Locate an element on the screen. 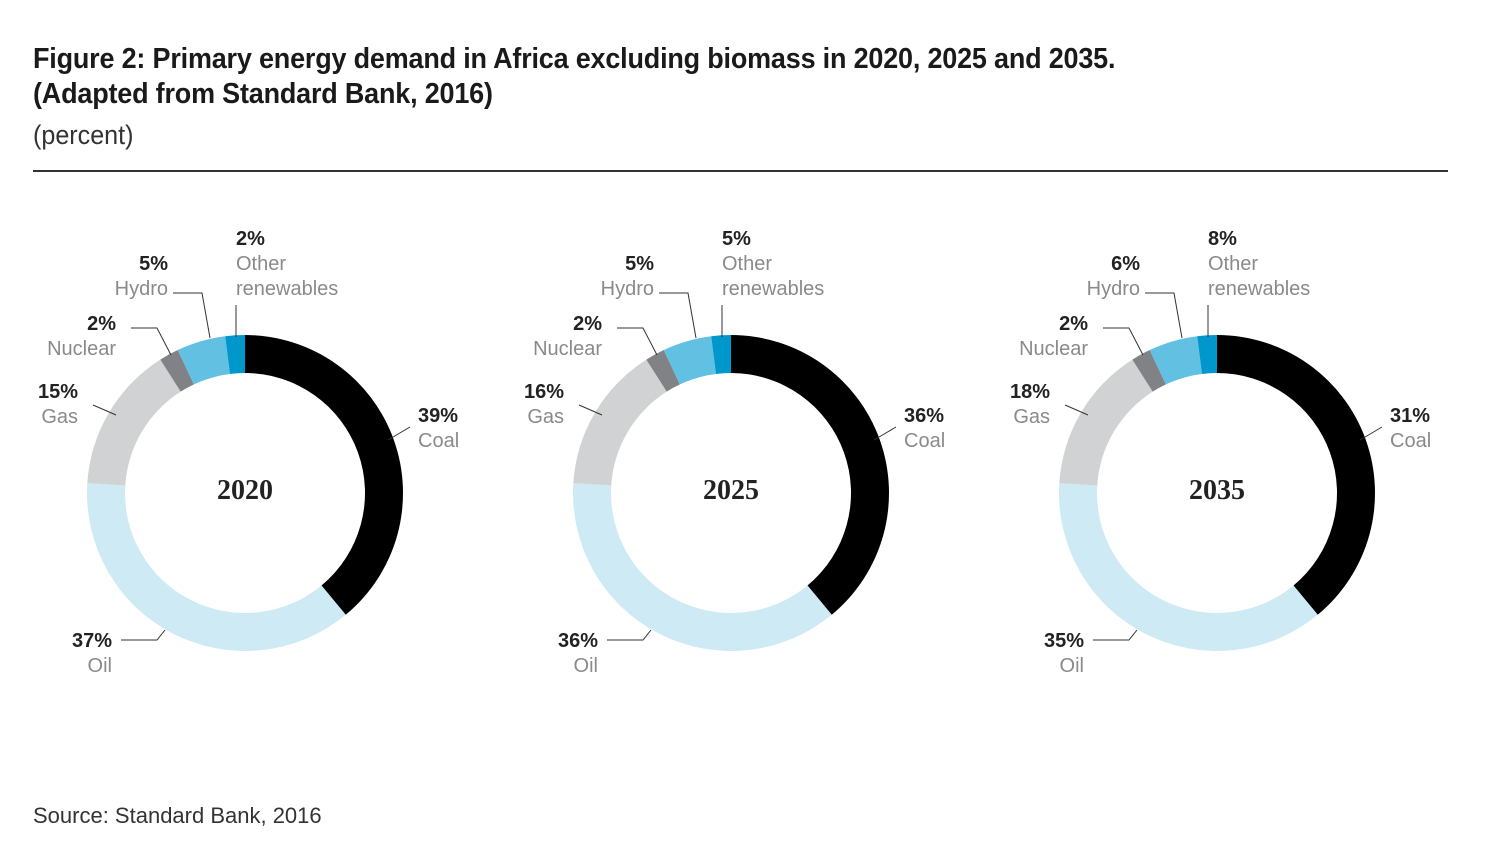 The image size is (1506, 848). label-other-renewables: 8% Other renewables is located at coordinates (1258, 282).